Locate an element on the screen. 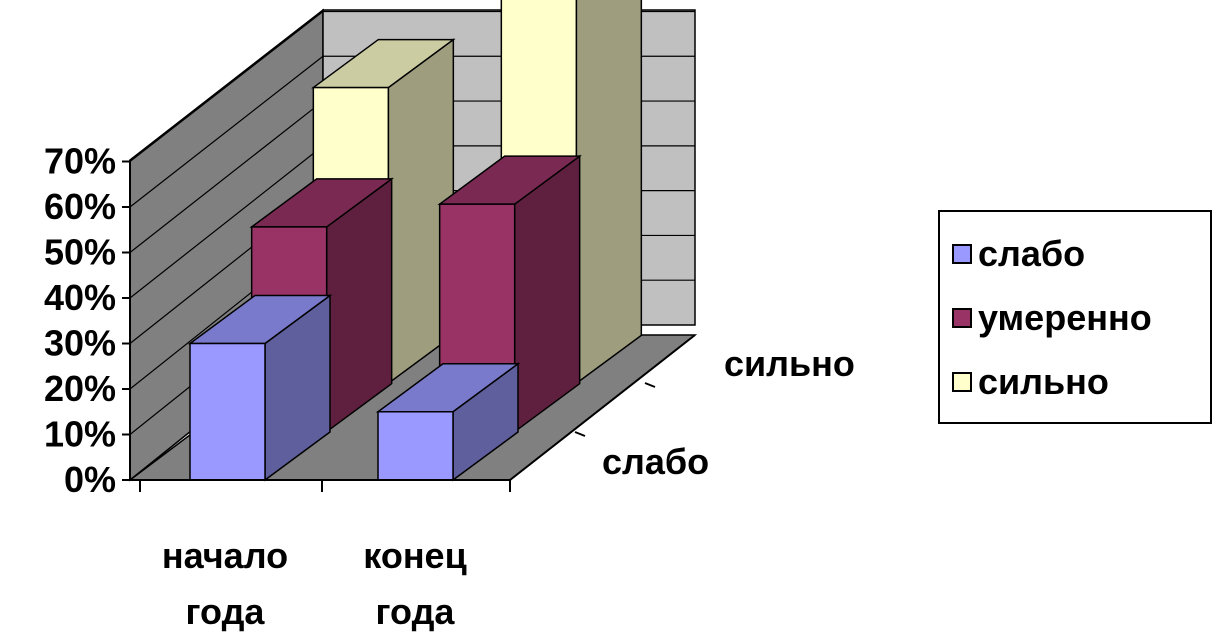 The image size is (1219, 634). legend-item-weak: слабо is located at coordinates (1019, 253).